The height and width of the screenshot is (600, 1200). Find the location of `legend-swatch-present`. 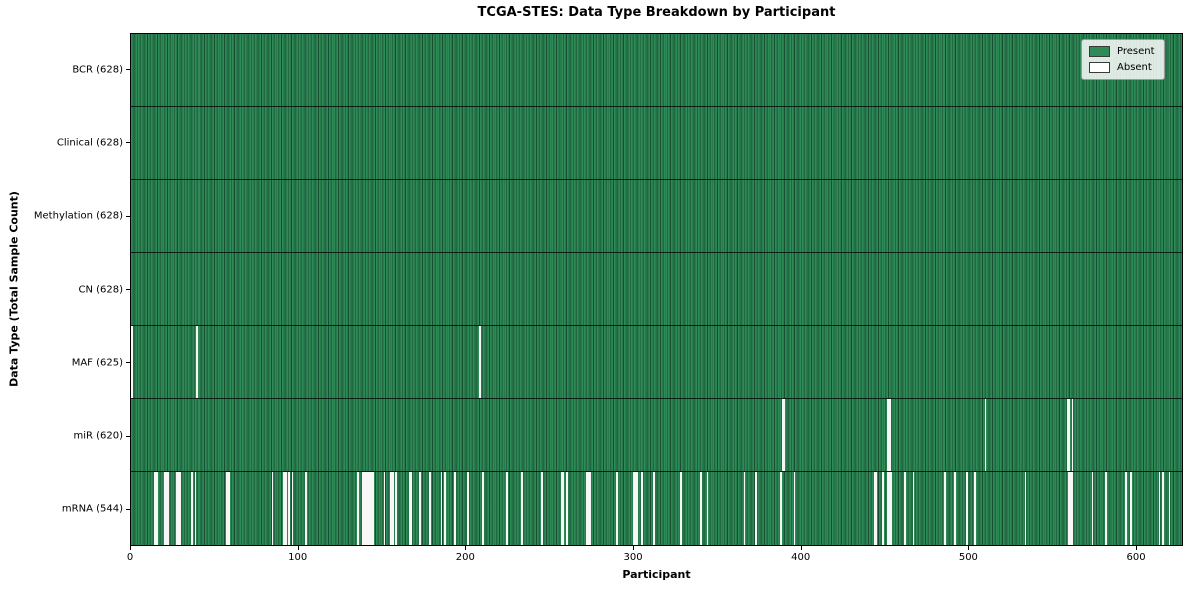

legend-swatch-present is located at coordinates (1099, 51).